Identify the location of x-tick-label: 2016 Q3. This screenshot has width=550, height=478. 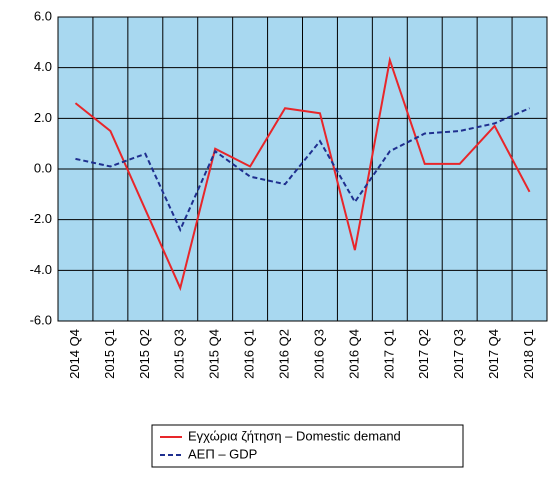
(318, 354).